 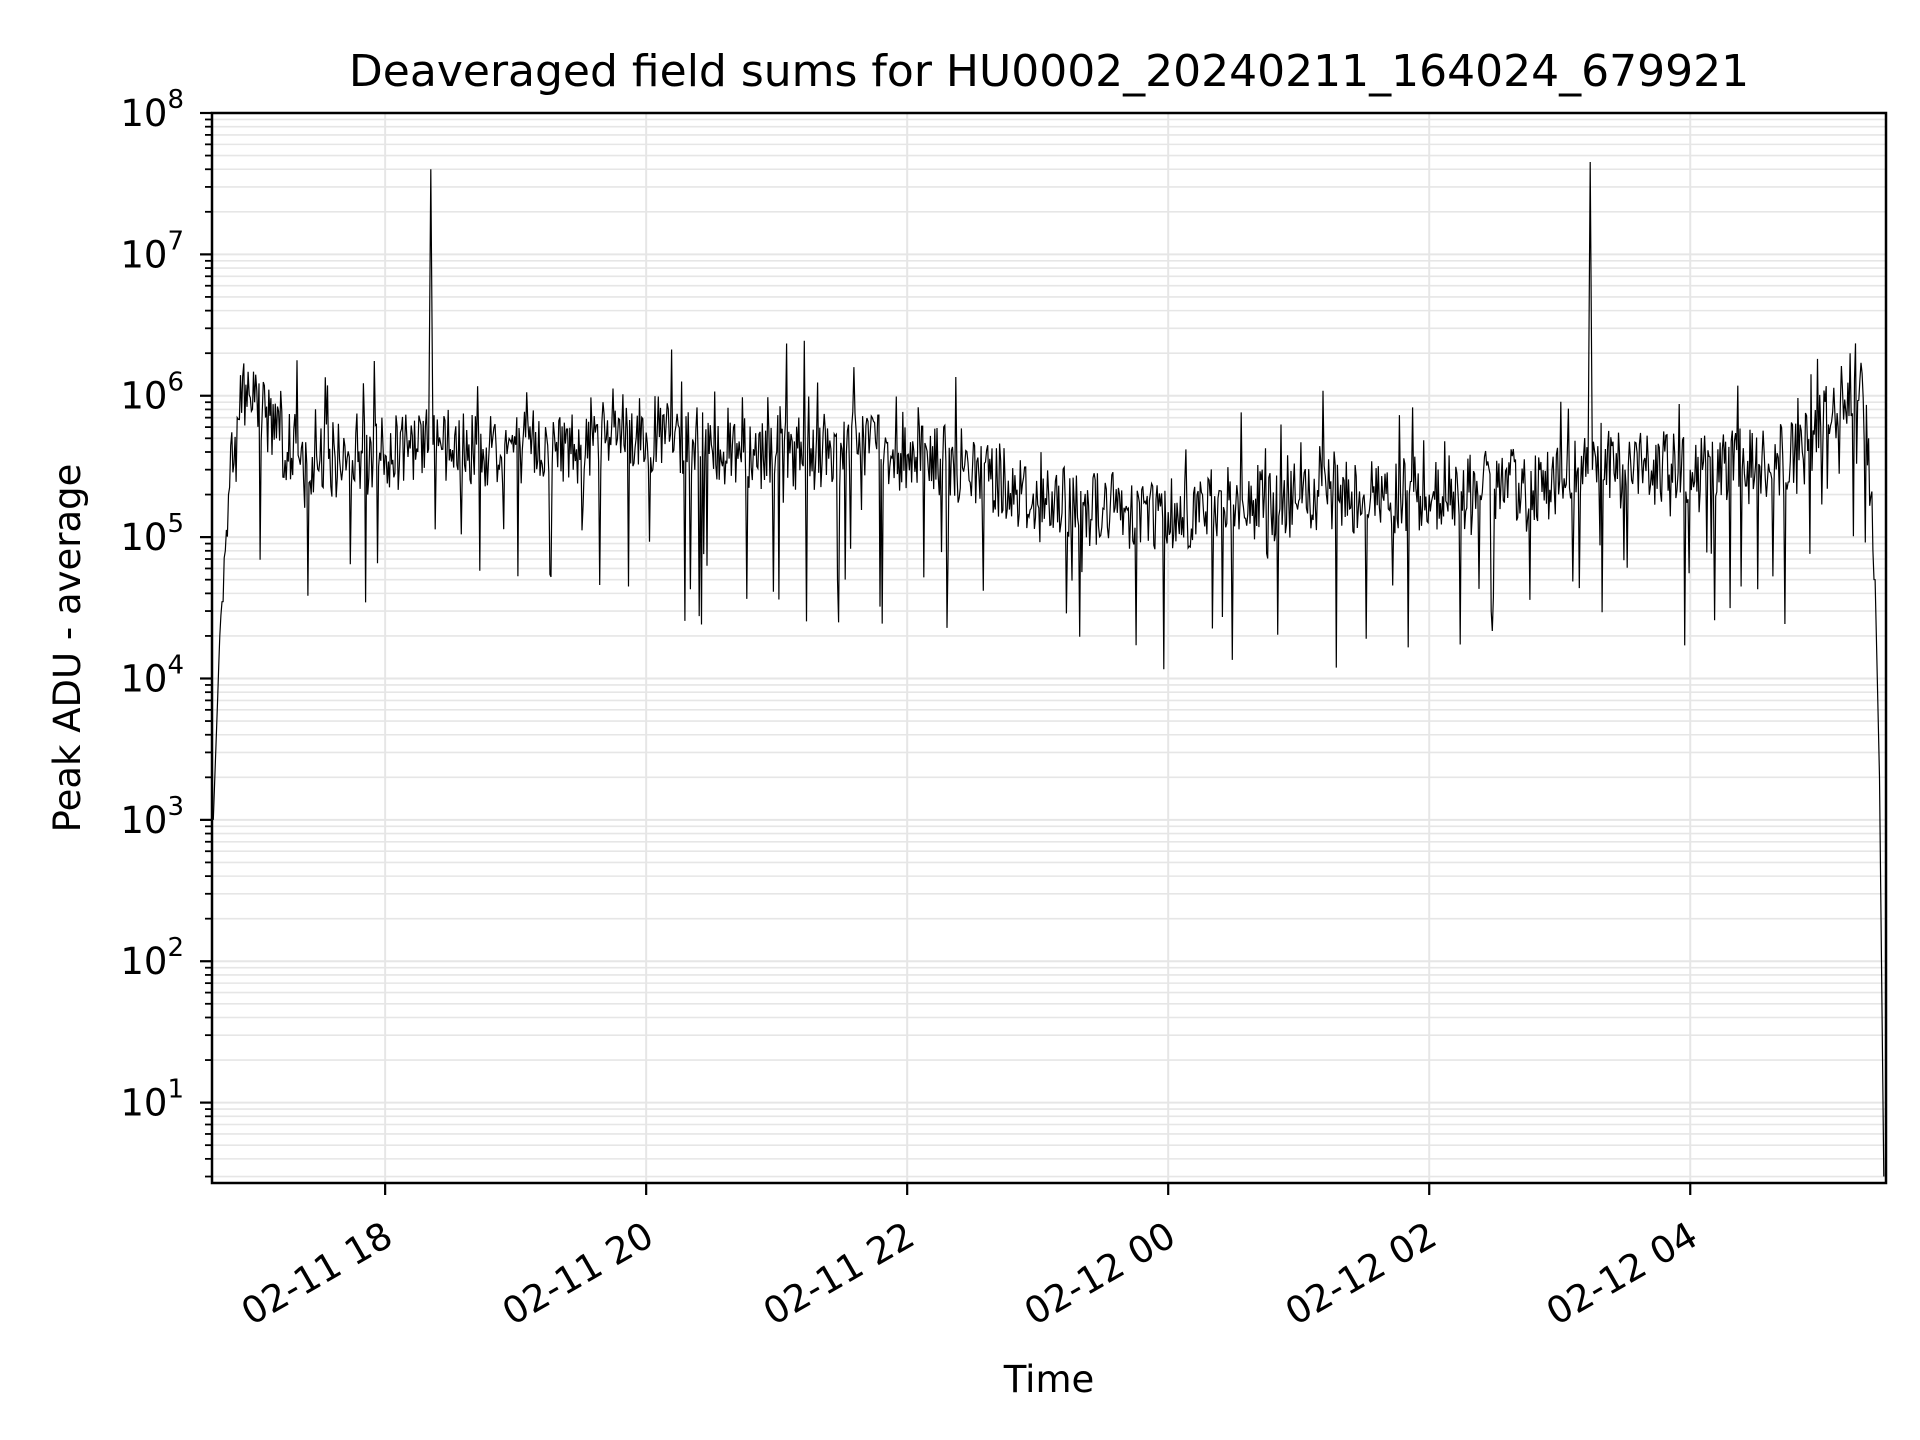 What do you see at coordinates (152, 675) in the screenshot?
I see `y-tick-label: 10⁴` at bounding box center [152, 675].